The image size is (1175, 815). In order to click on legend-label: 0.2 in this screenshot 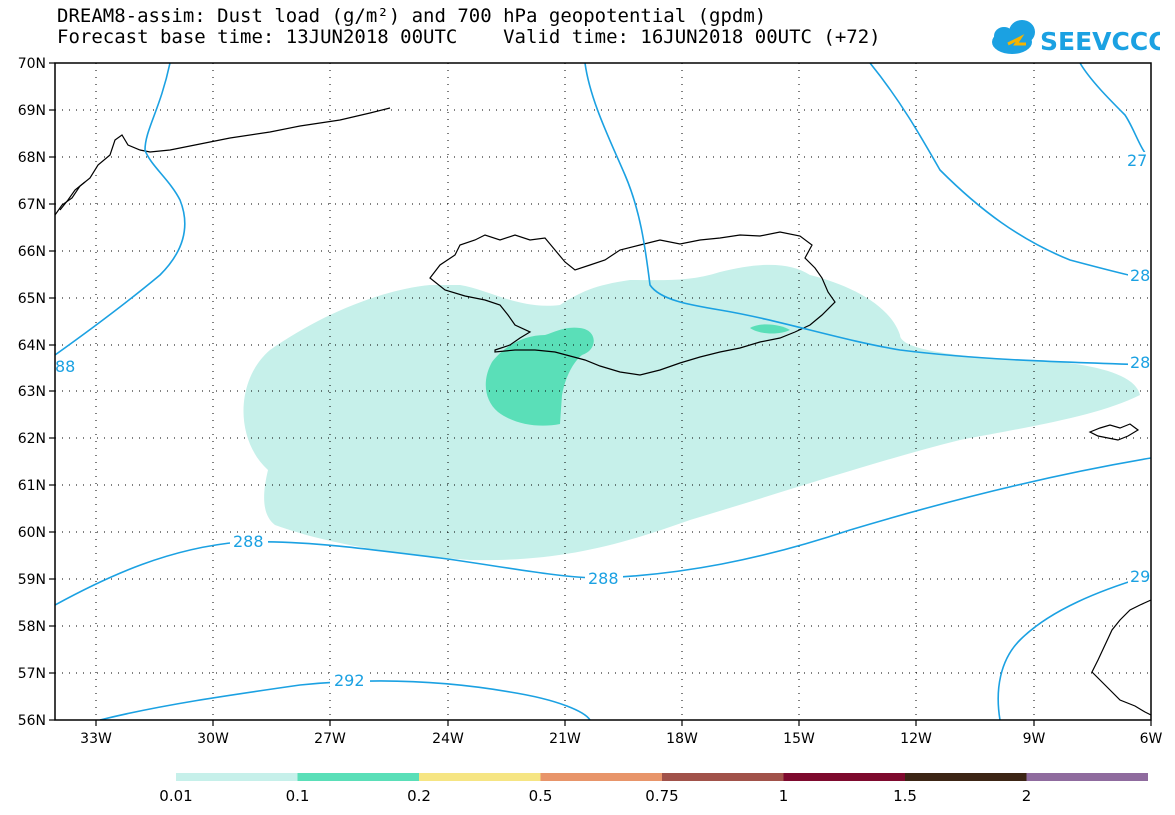, I will do `click(419, 796)`.